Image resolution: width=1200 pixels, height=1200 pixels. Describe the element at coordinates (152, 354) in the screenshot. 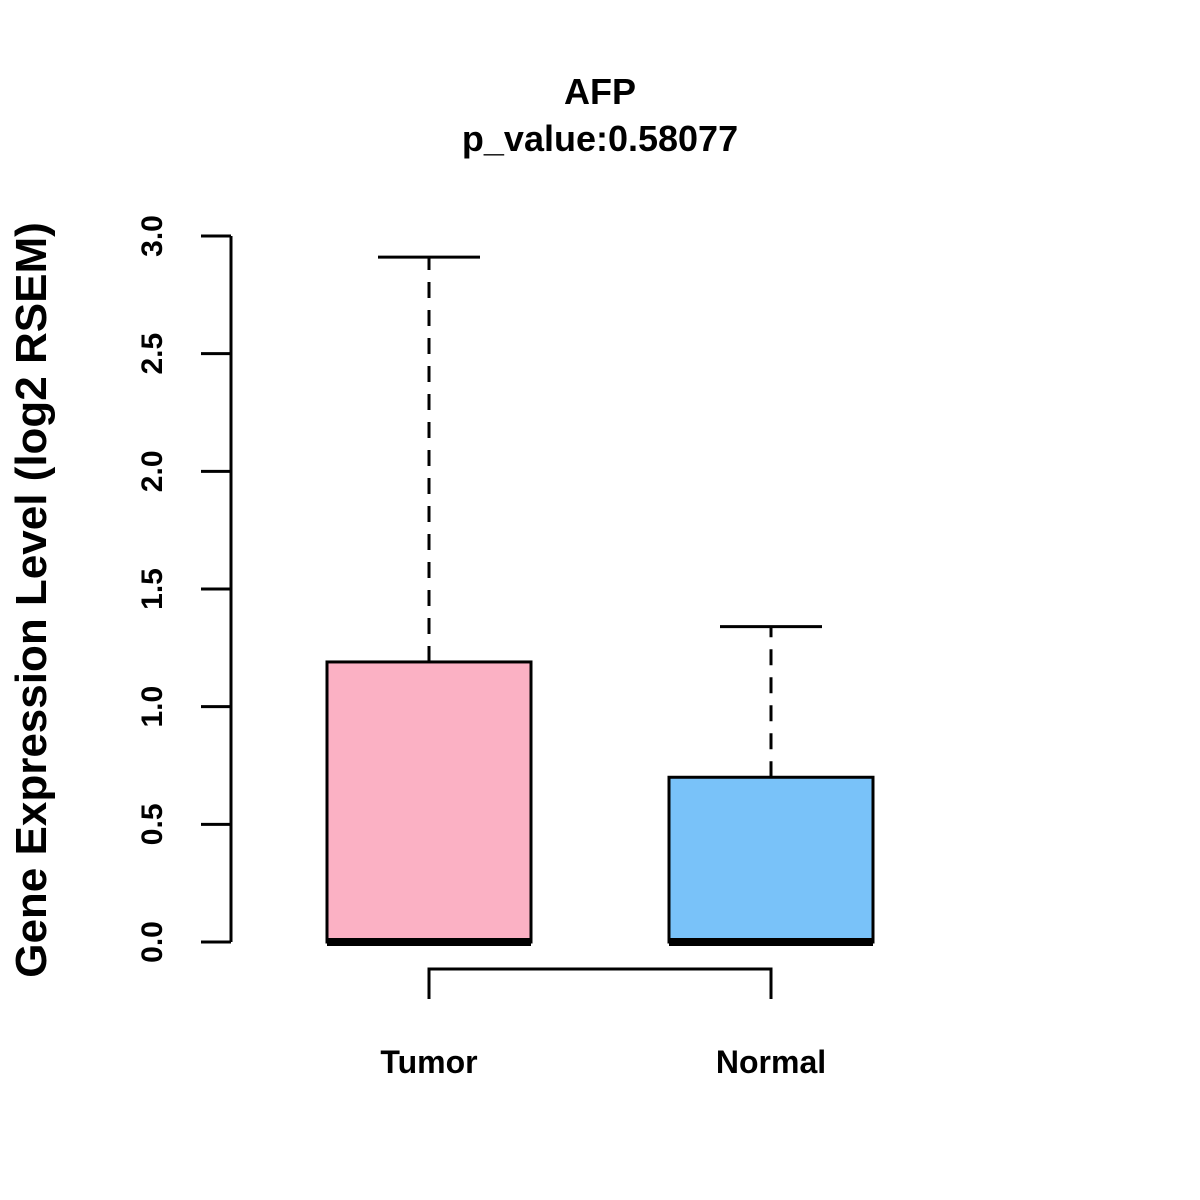

I see `y-tick-label: 2.5` at that location.